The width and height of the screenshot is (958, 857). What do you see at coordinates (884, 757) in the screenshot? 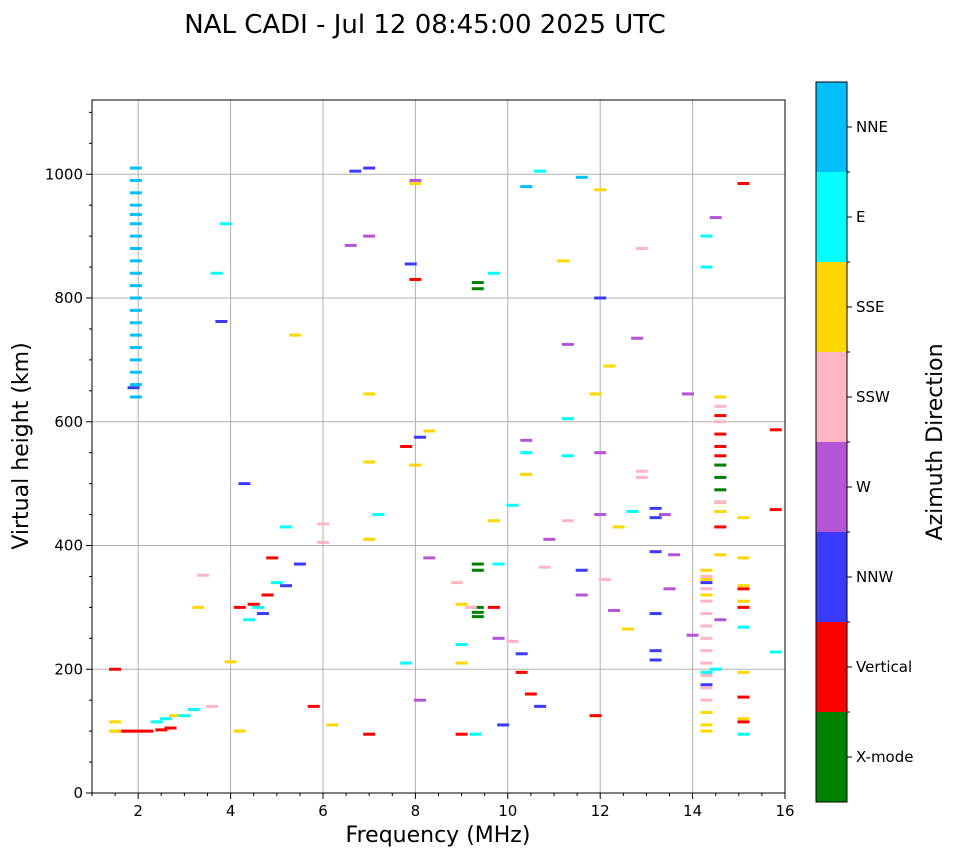
I see `colorbar-label: X-mode` at bounding box center [884, 757].